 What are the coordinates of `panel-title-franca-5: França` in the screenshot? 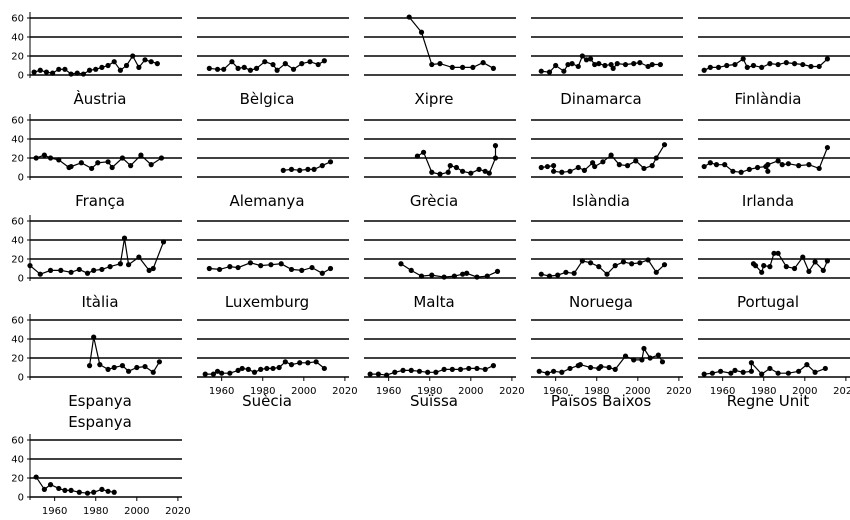 It's located at (100, 201).